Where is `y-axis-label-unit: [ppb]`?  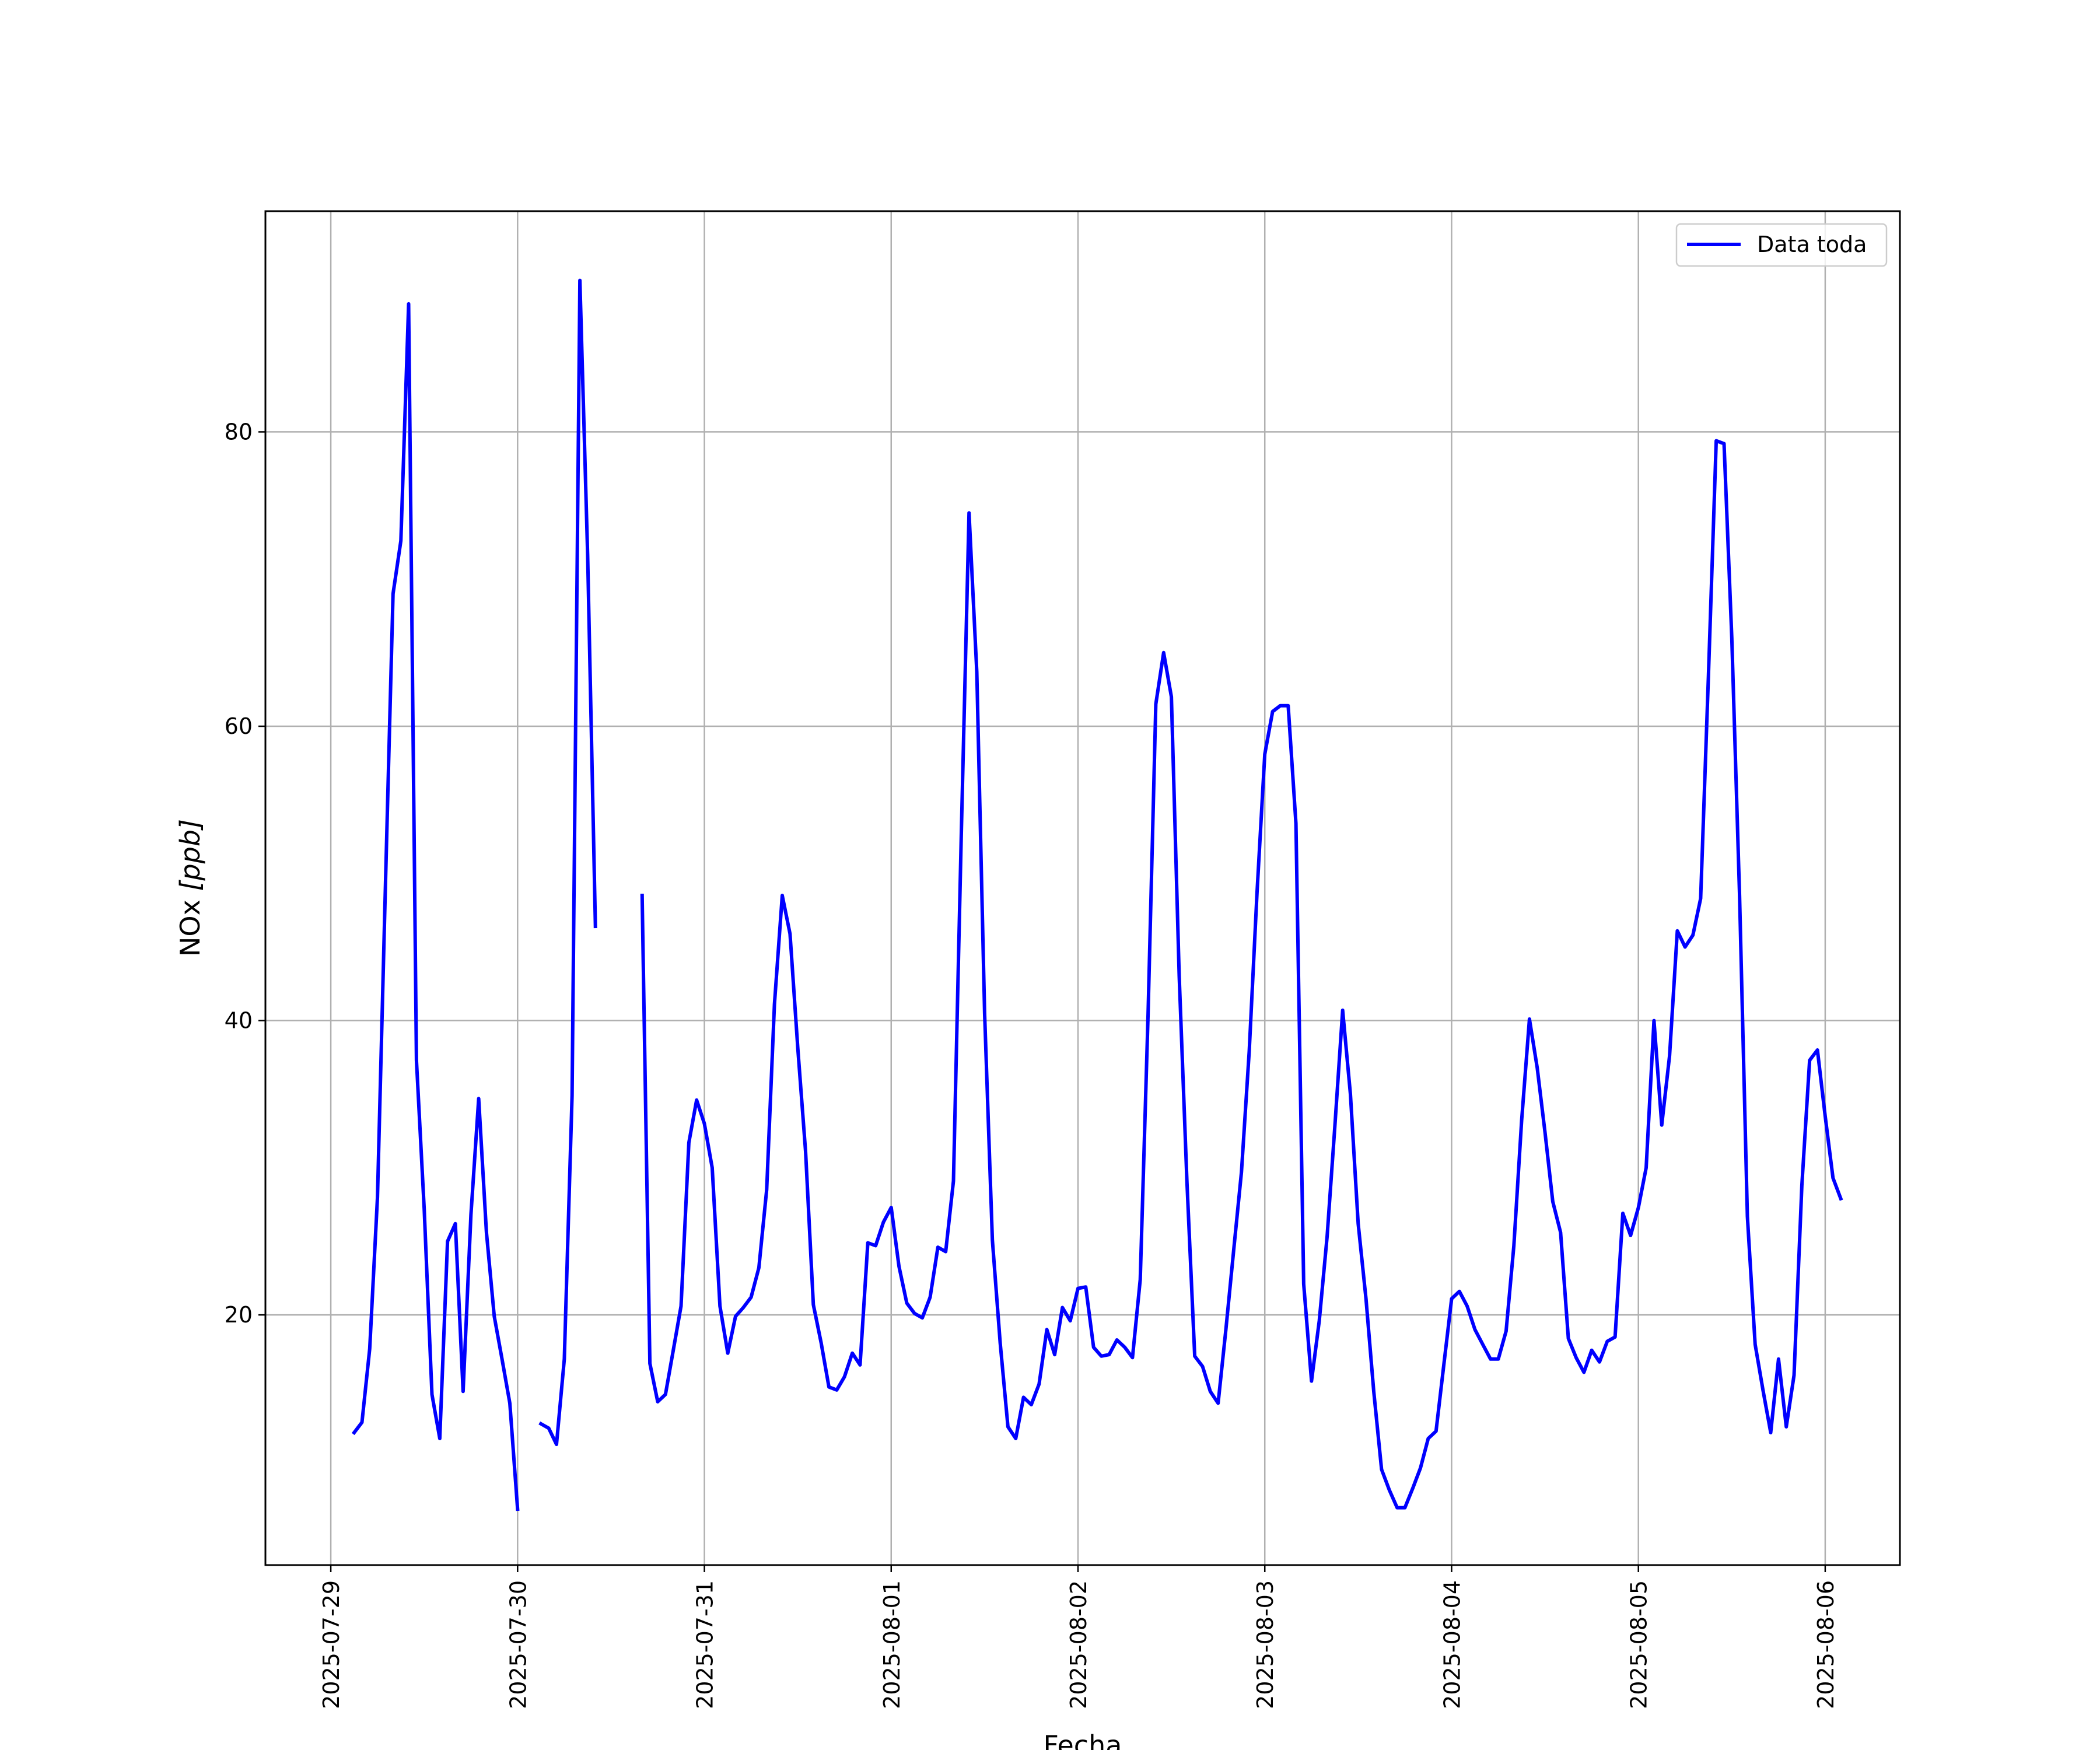 y-axis-label-unit: [ppb] is located at coordinates (190, 855).